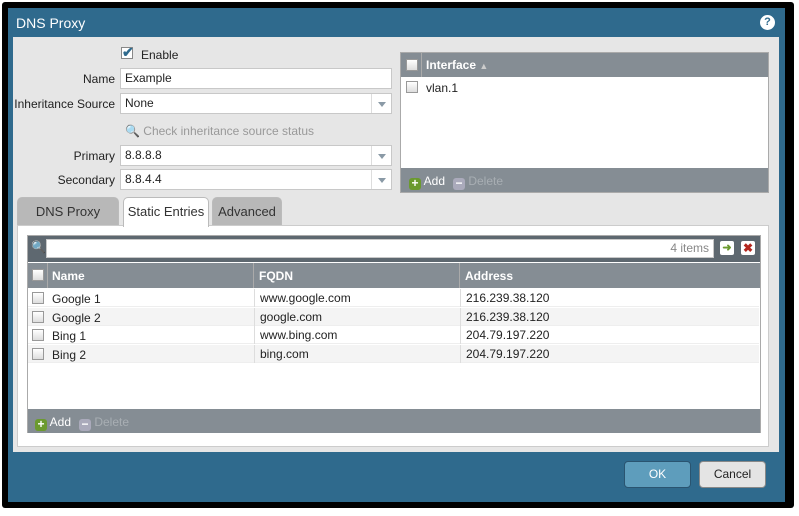  I want to click on primary-label: Primary, so click(94, 156).